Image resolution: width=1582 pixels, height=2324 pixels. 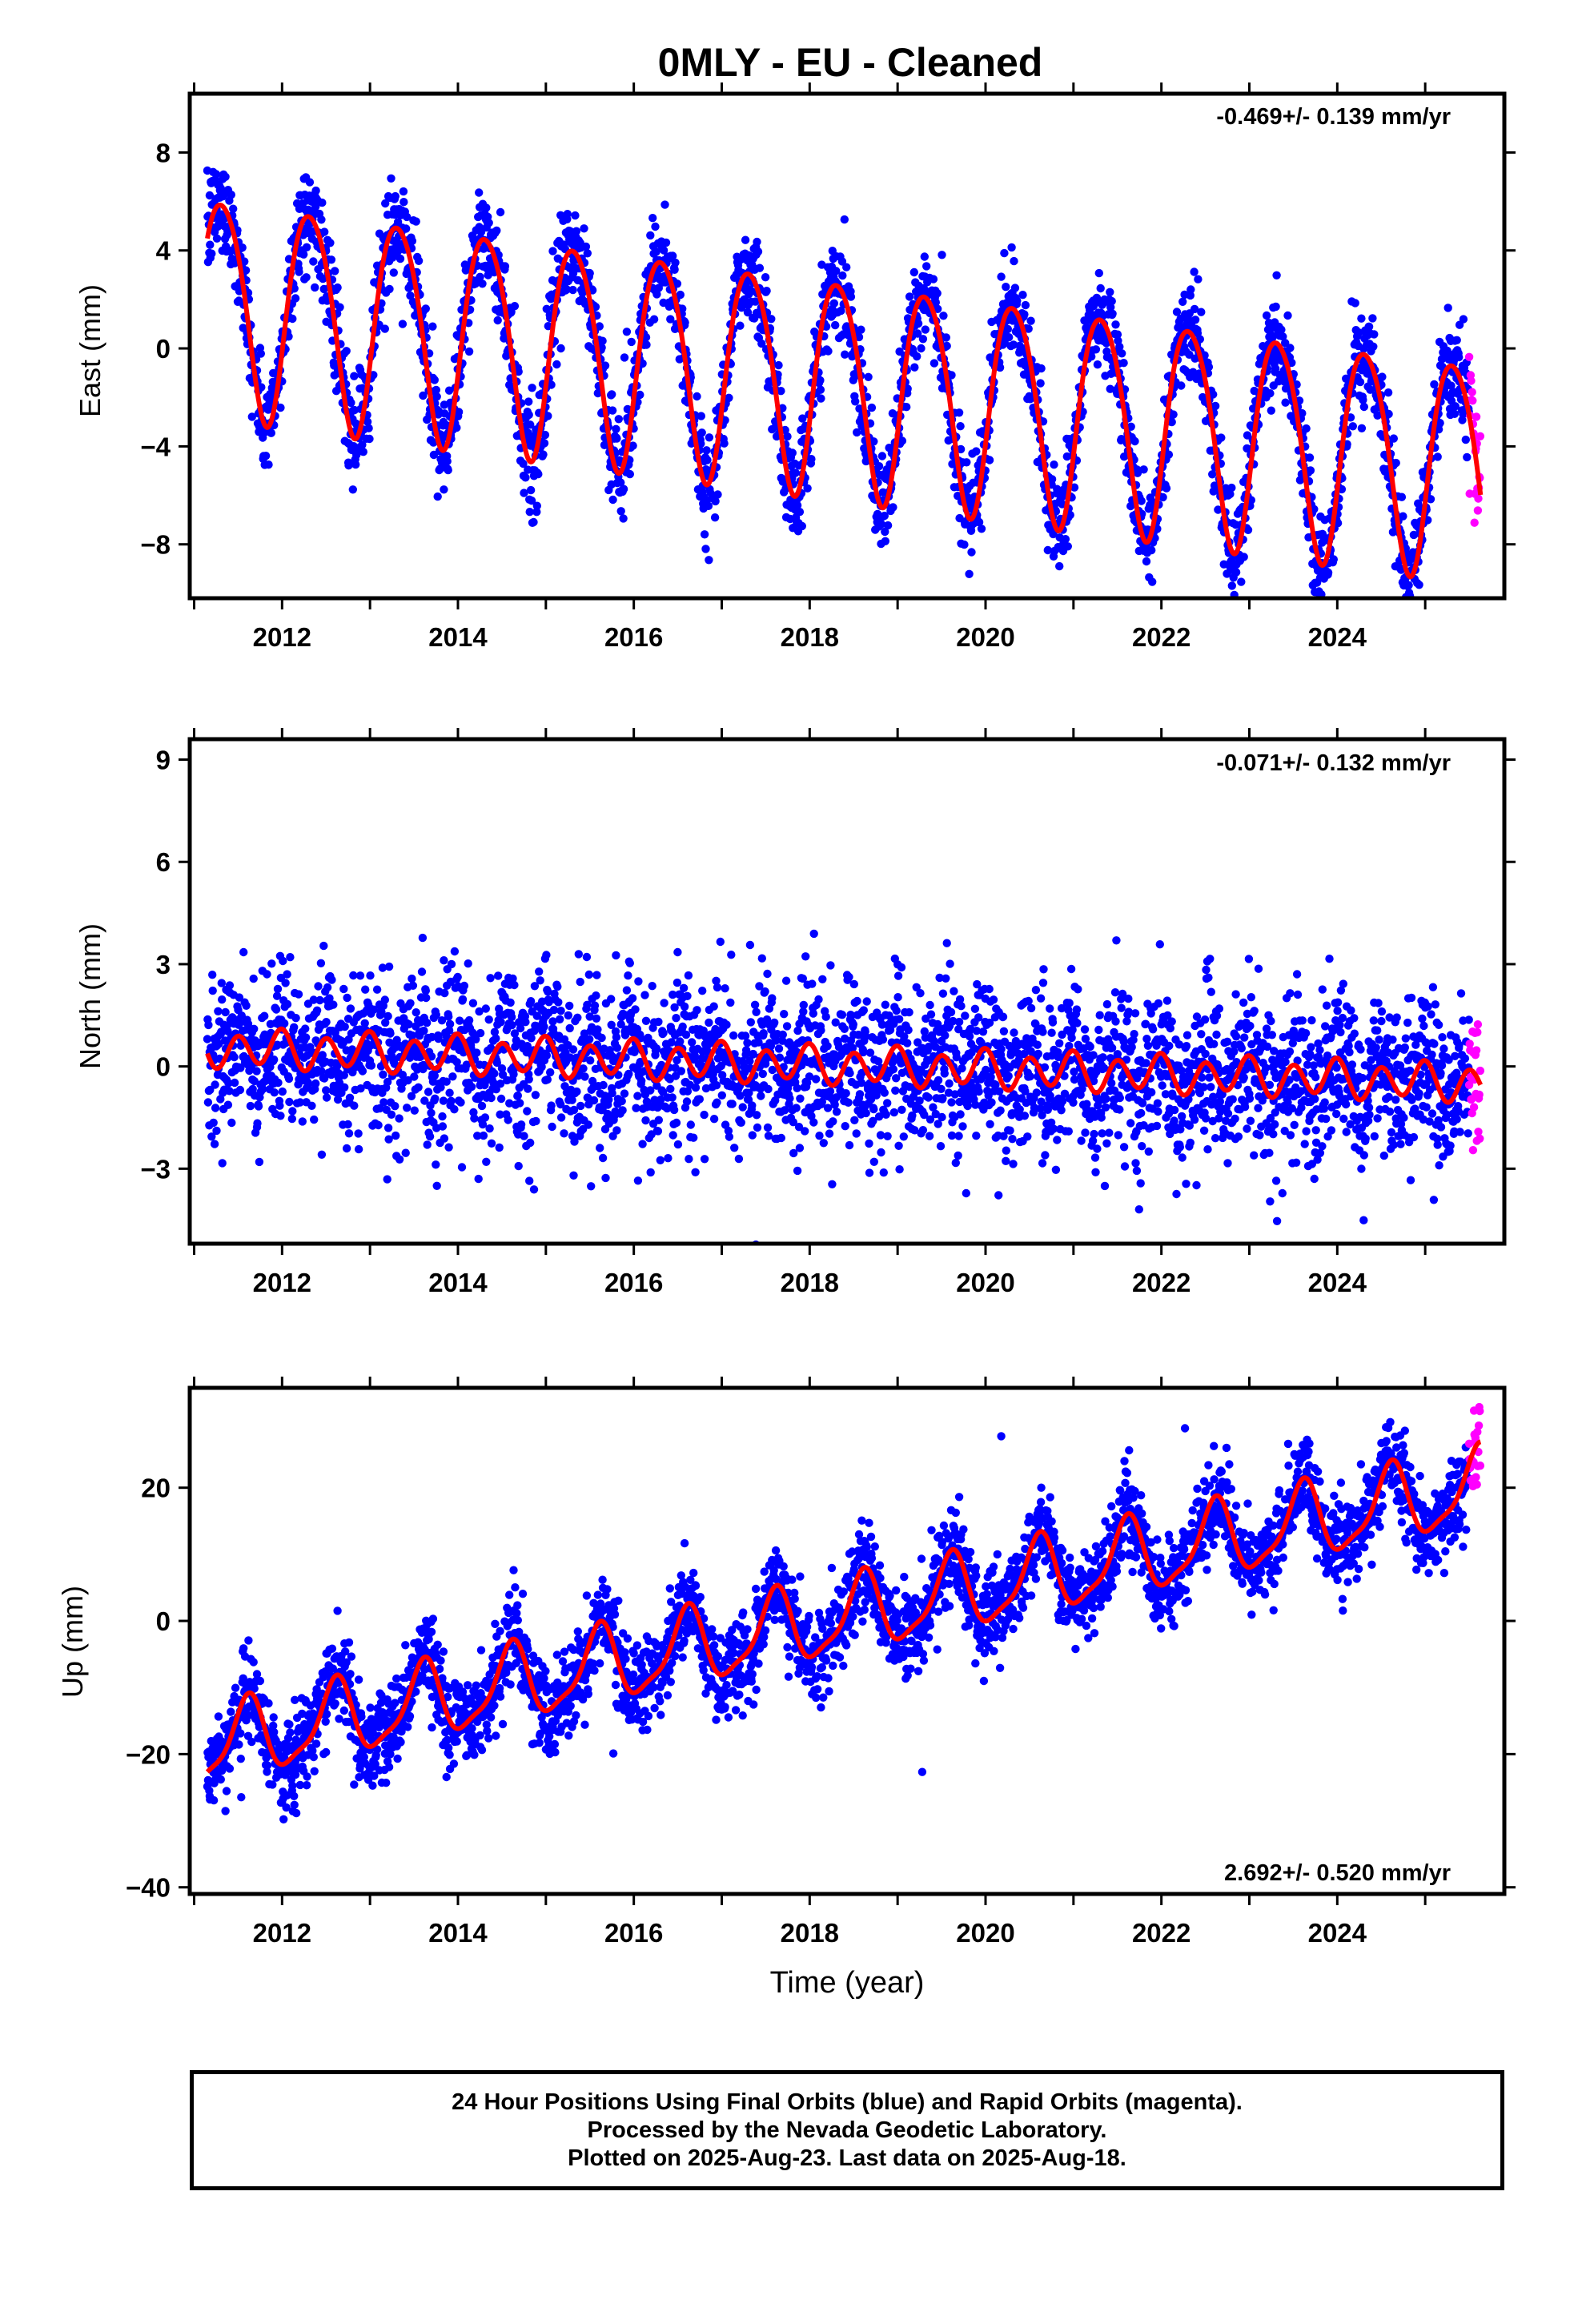 What do you see at coordinates (155, 545) in the screenshot?
I see `y-tick-label: −8` at bounding box center [155, 545].